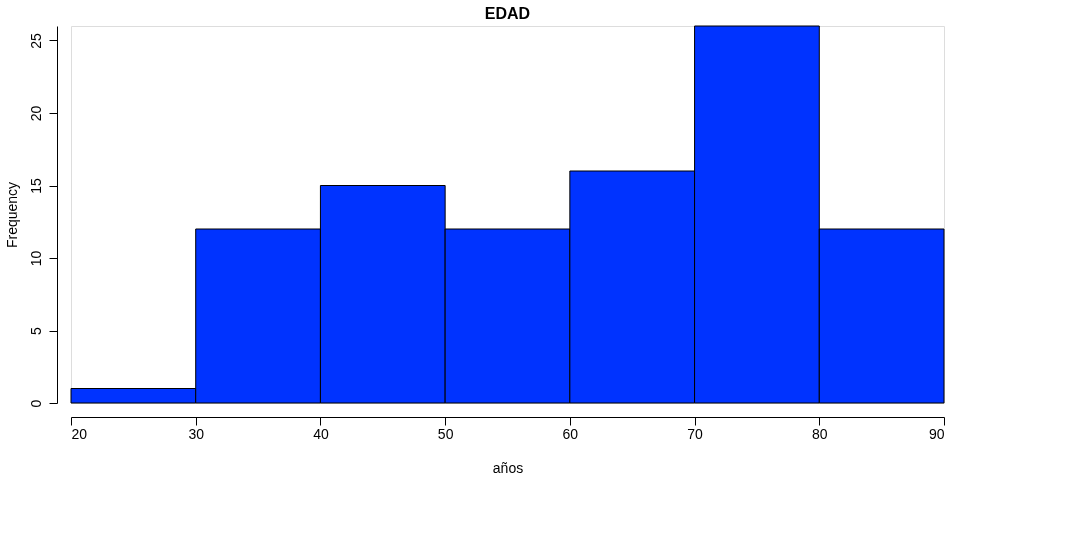  I want to click on y-tick-label: 0, so click(35, 403).